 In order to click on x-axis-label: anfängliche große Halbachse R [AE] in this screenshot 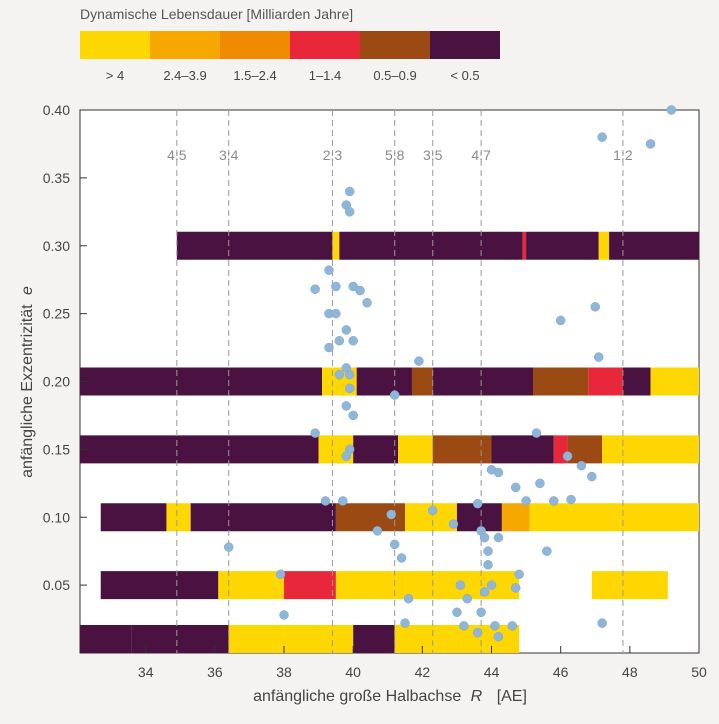, I will do `click(390, 696)`.